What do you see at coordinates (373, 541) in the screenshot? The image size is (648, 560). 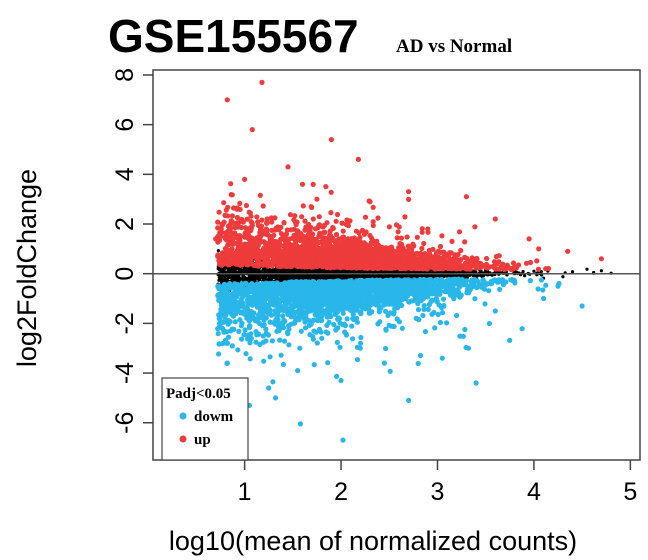 I see `x-axis-label: log10(mean of normalized counts)` at bounding box center [373, 541].